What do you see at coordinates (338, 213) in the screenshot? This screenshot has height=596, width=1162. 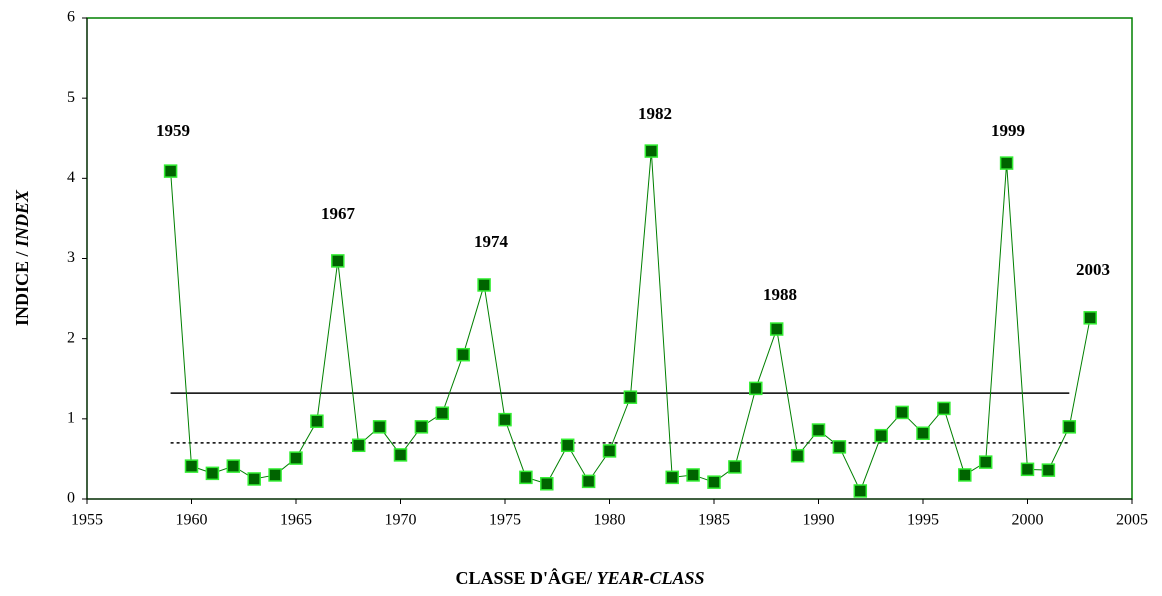 I see `annotation: 1967` at bounding box center [338, 213].